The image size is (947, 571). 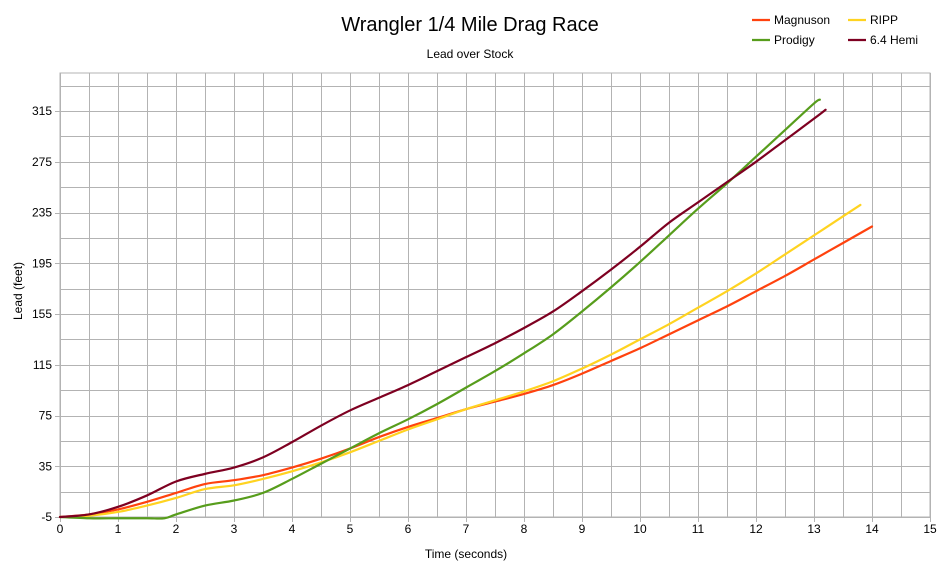 What do you see at coordinates (814, 529) in the screenshot?
I see `x-tick-label: 13` at bounding box center [814, 529].